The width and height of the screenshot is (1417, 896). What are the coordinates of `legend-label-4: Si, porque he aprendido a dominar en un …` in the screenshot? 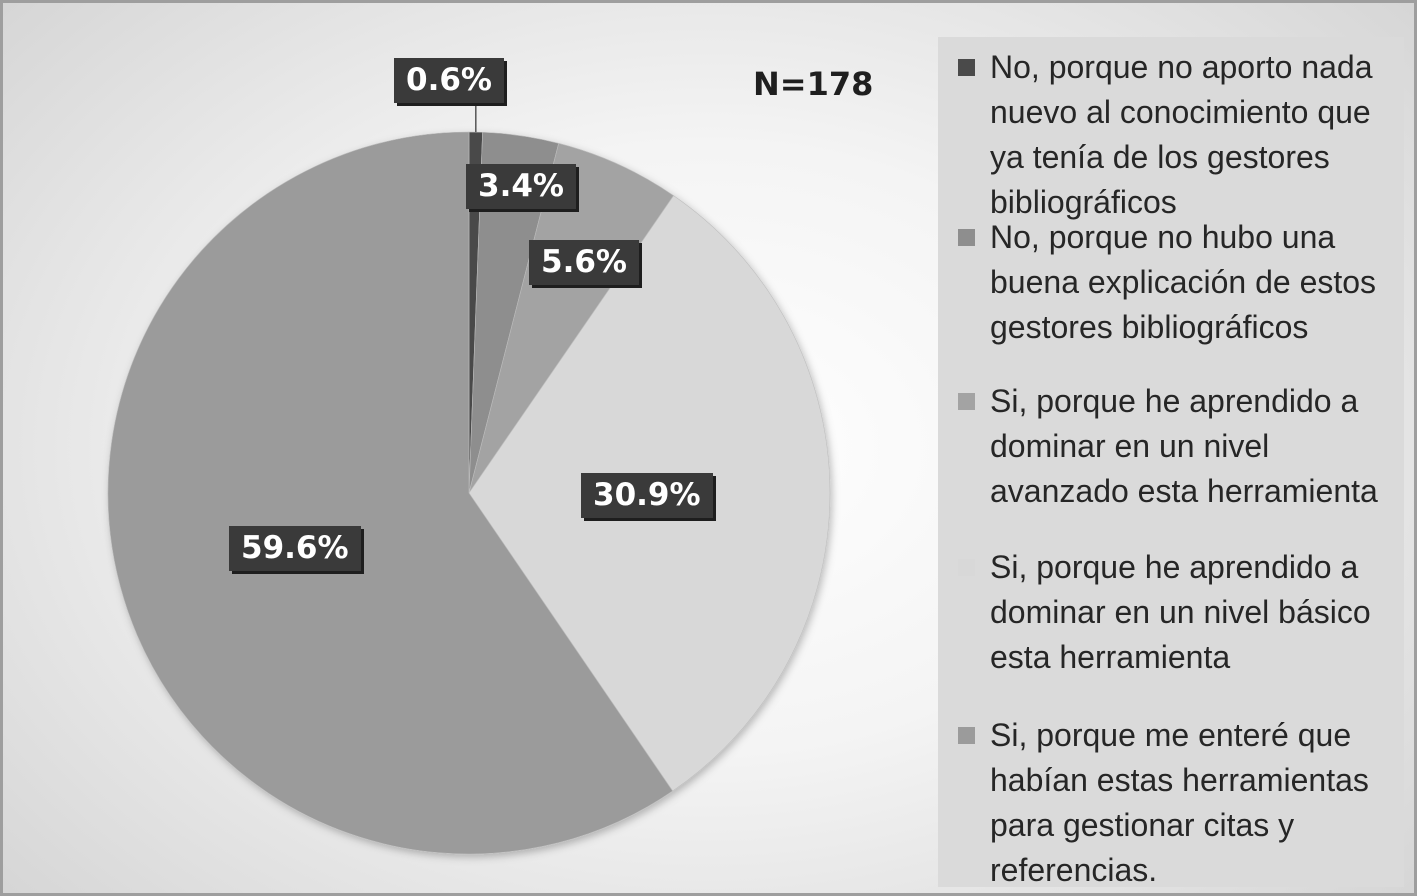 It's located at (1180, 612).